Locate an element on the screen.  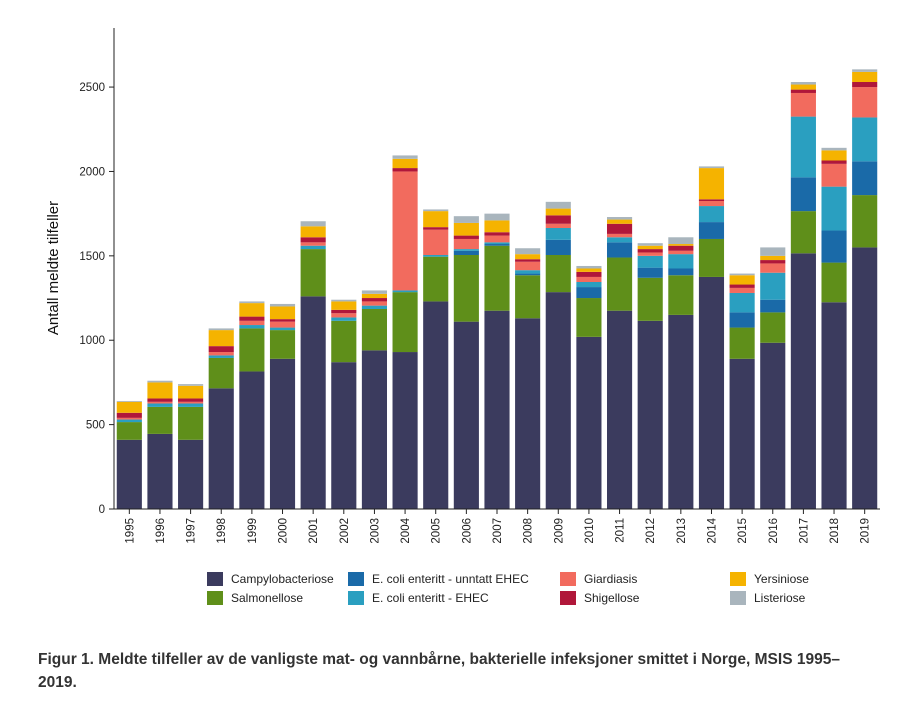
bar-segment-giardiasis-1998 is located at coordinates (221, 354).